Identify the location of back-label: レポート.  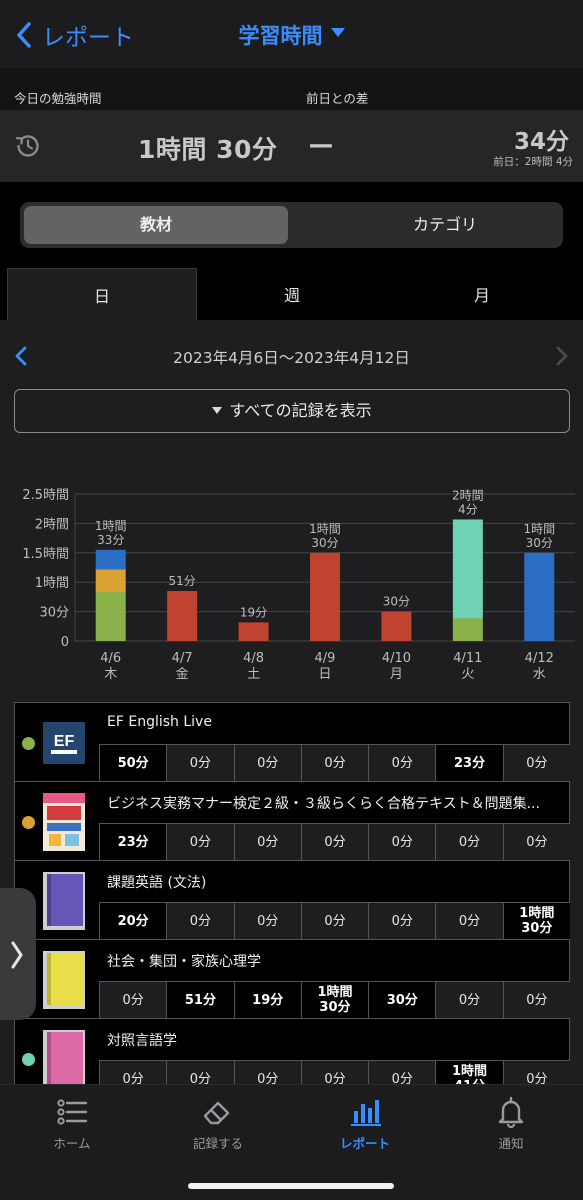
(88, 38).